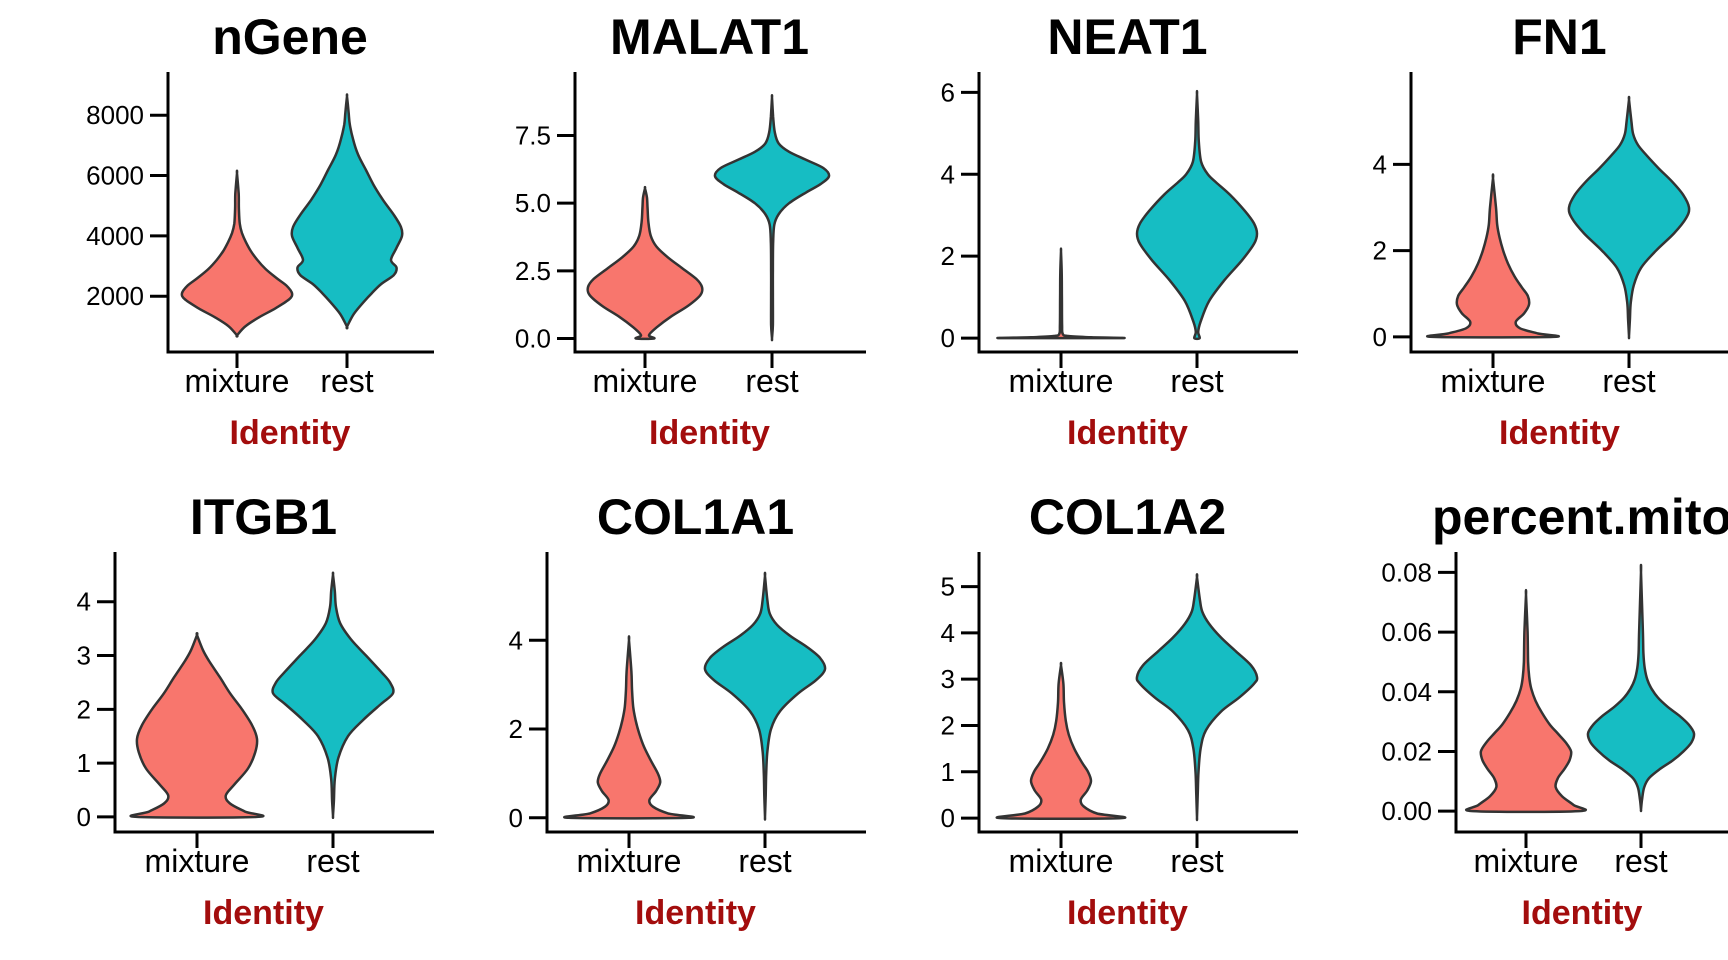 This screenshot has height=960, width=1728. What do you see at coordinates (263, 517) in the screenshot?
I see `panel-title: ITGB1` at bounding box center [263, 517].